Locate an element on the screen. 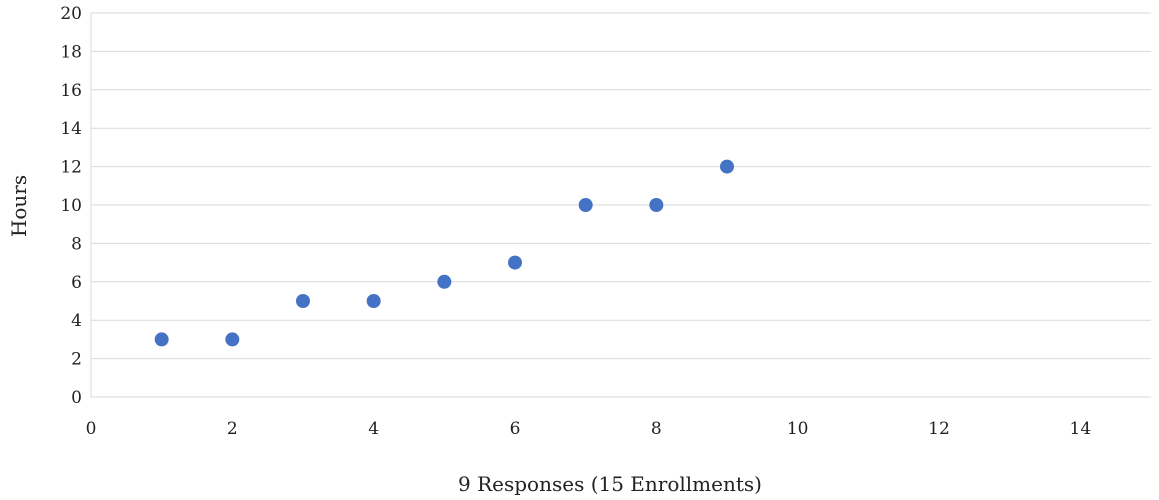 The width and height of the screenshot is (1159, 500). y-tick-label: 14 is located at coordinates (71, 129).